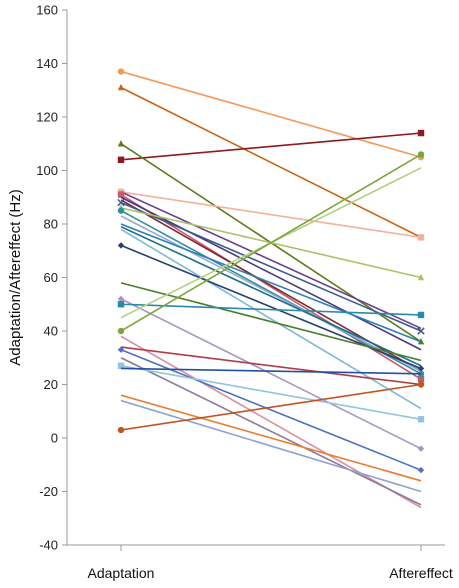 This screenshot has height=588, width=459. What do you see at coordinates (15, 277) in the screenshot?
I see `y-axis-title: Adaptation/Aftereffect (Hz)` at bounding box center [15, 277].